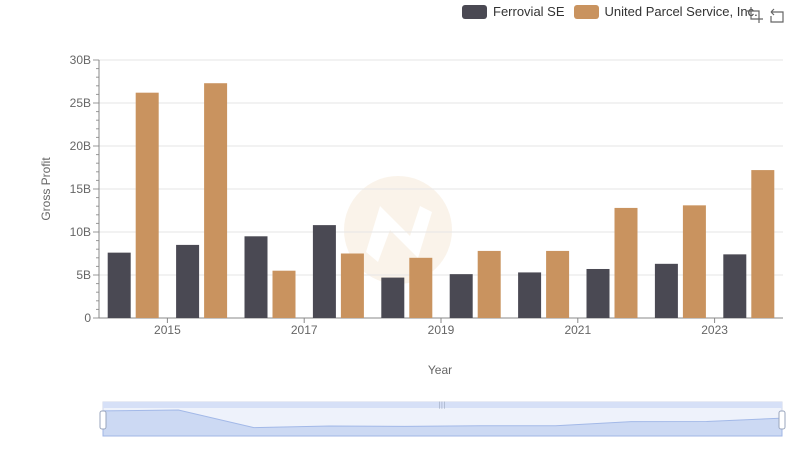 The height and width of the screenshot is (461, 800). I want to click on legend-swatch-ups, so click(586, 11).